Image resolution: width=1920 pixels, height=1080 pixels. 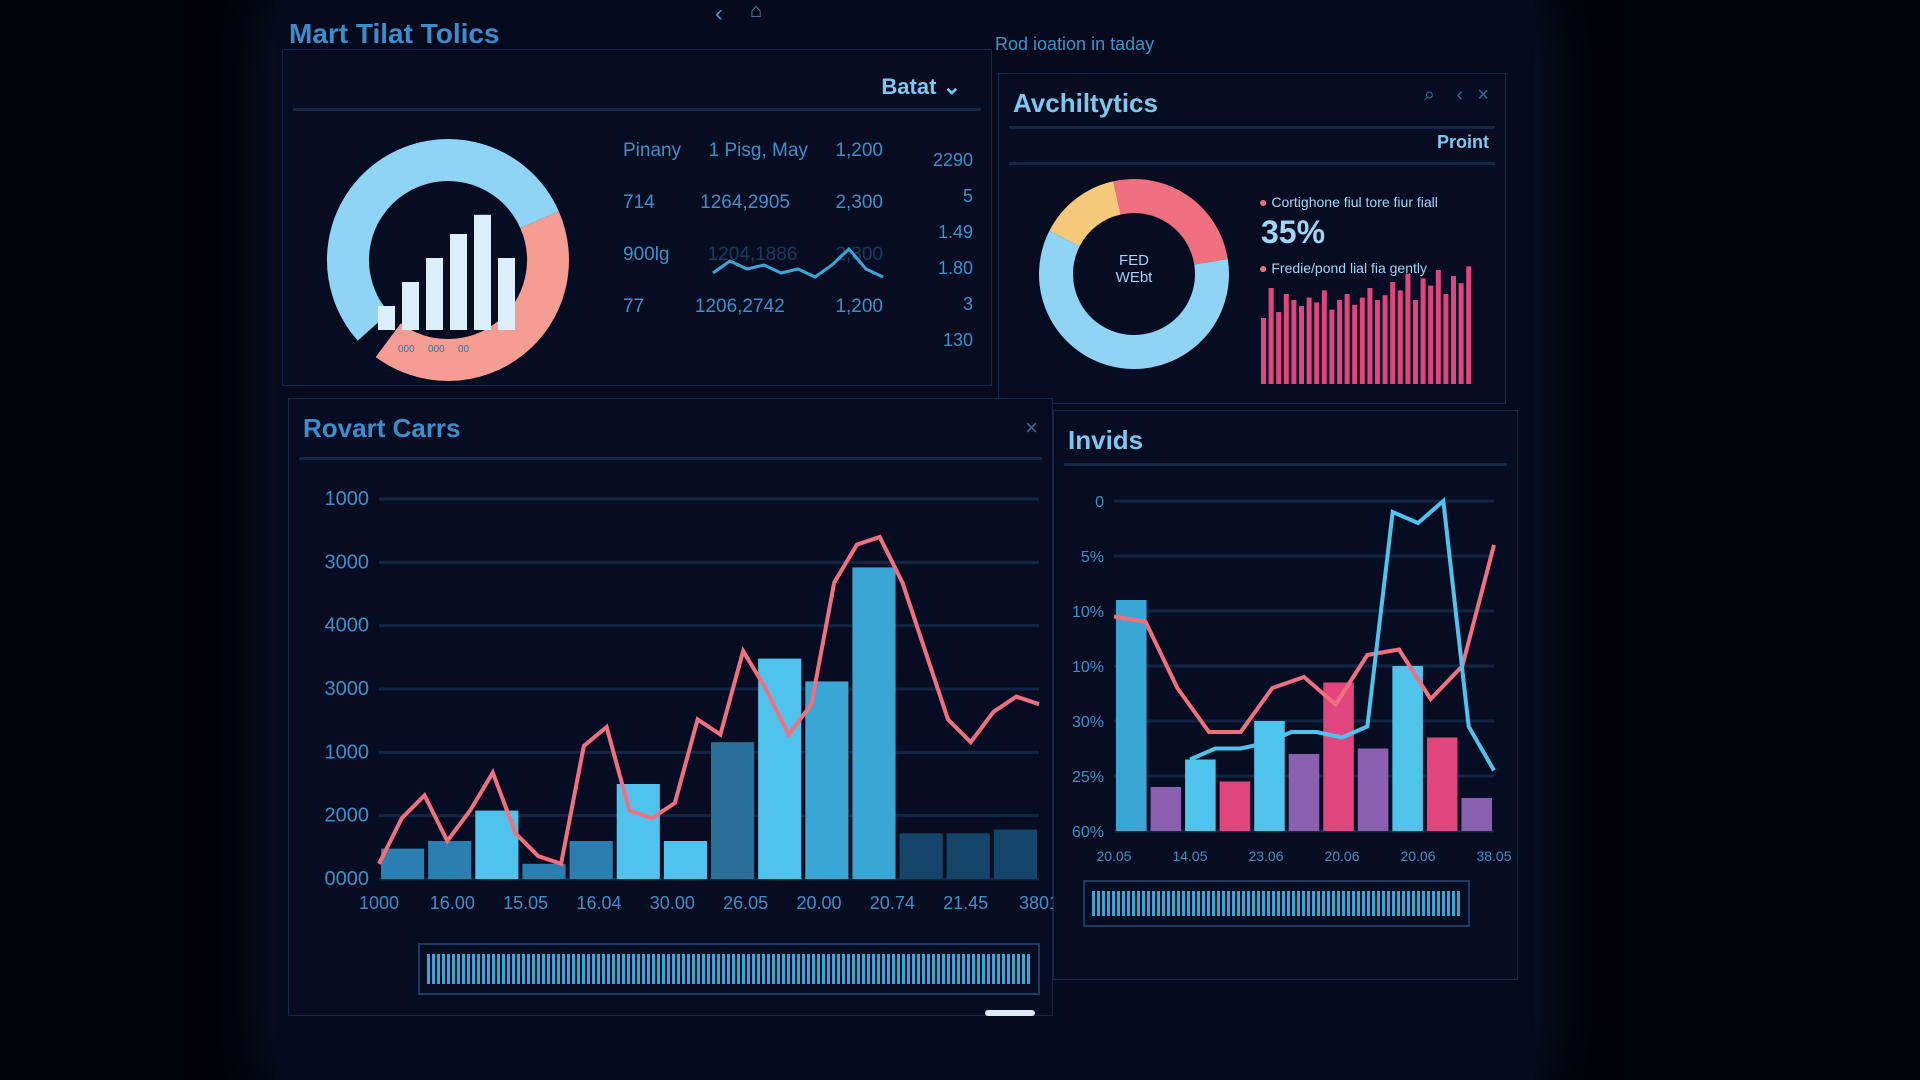 I want to click on table-row: Pinany 1 Pisg, May 1,200, so click(x=753, y=166).